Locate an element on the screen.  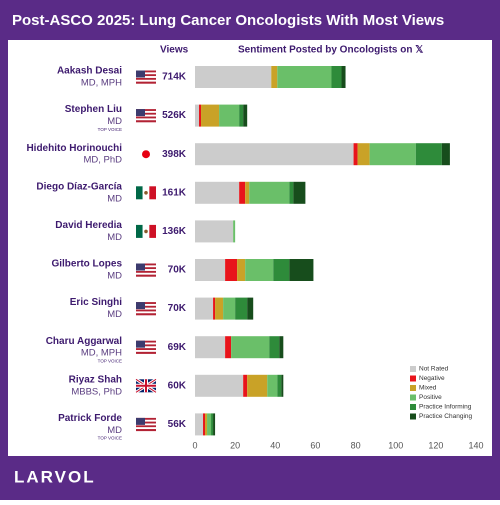
flag-disc is located at coordinates (146, 154).